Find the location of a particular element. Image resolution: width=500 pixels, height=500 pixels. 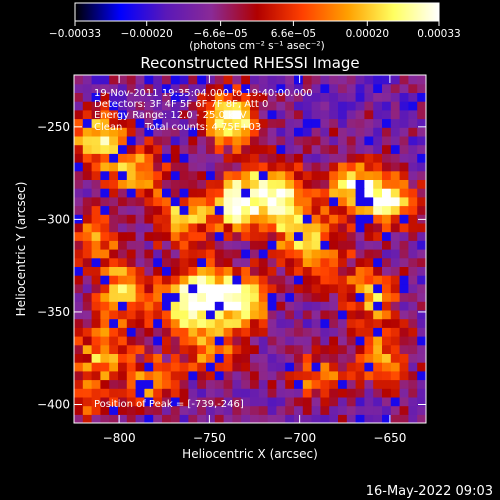

x-tick-label: −700 is located at coordinates (299, 438).